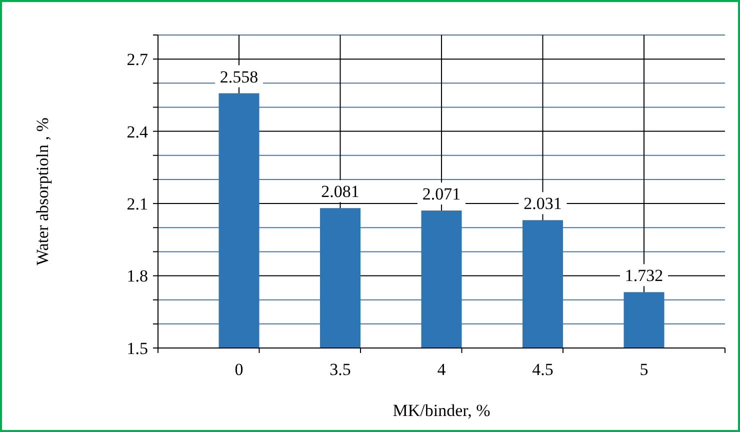 This screenshot has width=740, height=432. What do you see at coordinates (340, 369) in the screenshot?
I see `x-tick-label: 3.5` at bounding box center [340, 369].